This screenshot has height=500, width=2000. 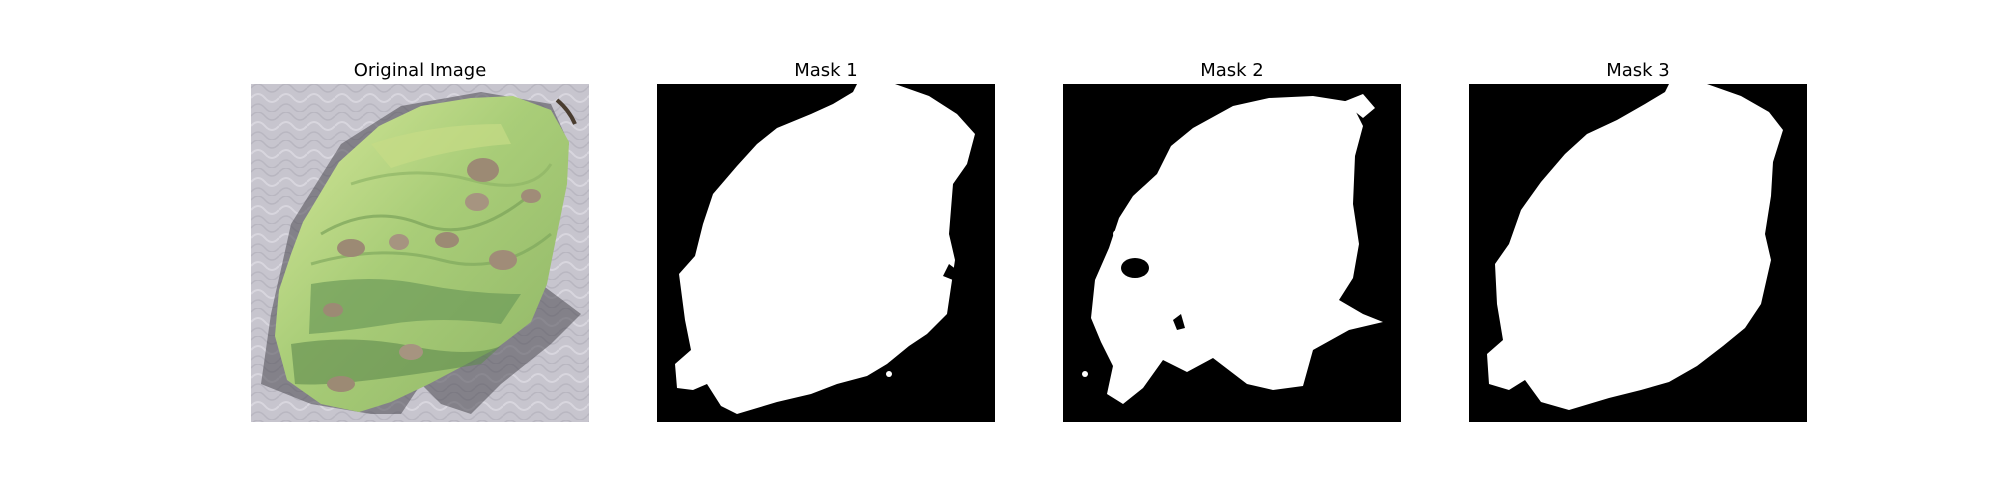 What do you see at coordinates (420, 70) in the screenshot?
I see `panel-title: Original Image` at bounding box center [420, 70].